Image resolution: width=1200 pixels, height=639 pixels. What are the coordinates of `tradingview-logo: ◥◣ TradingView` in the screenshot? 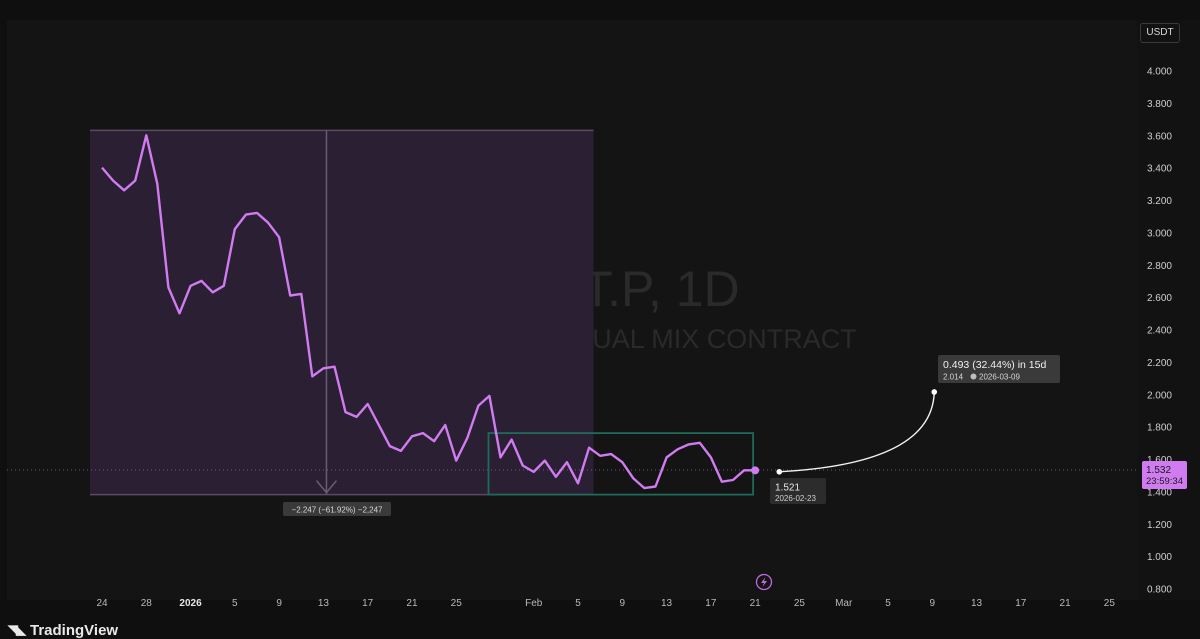 It's located at (63, 630).